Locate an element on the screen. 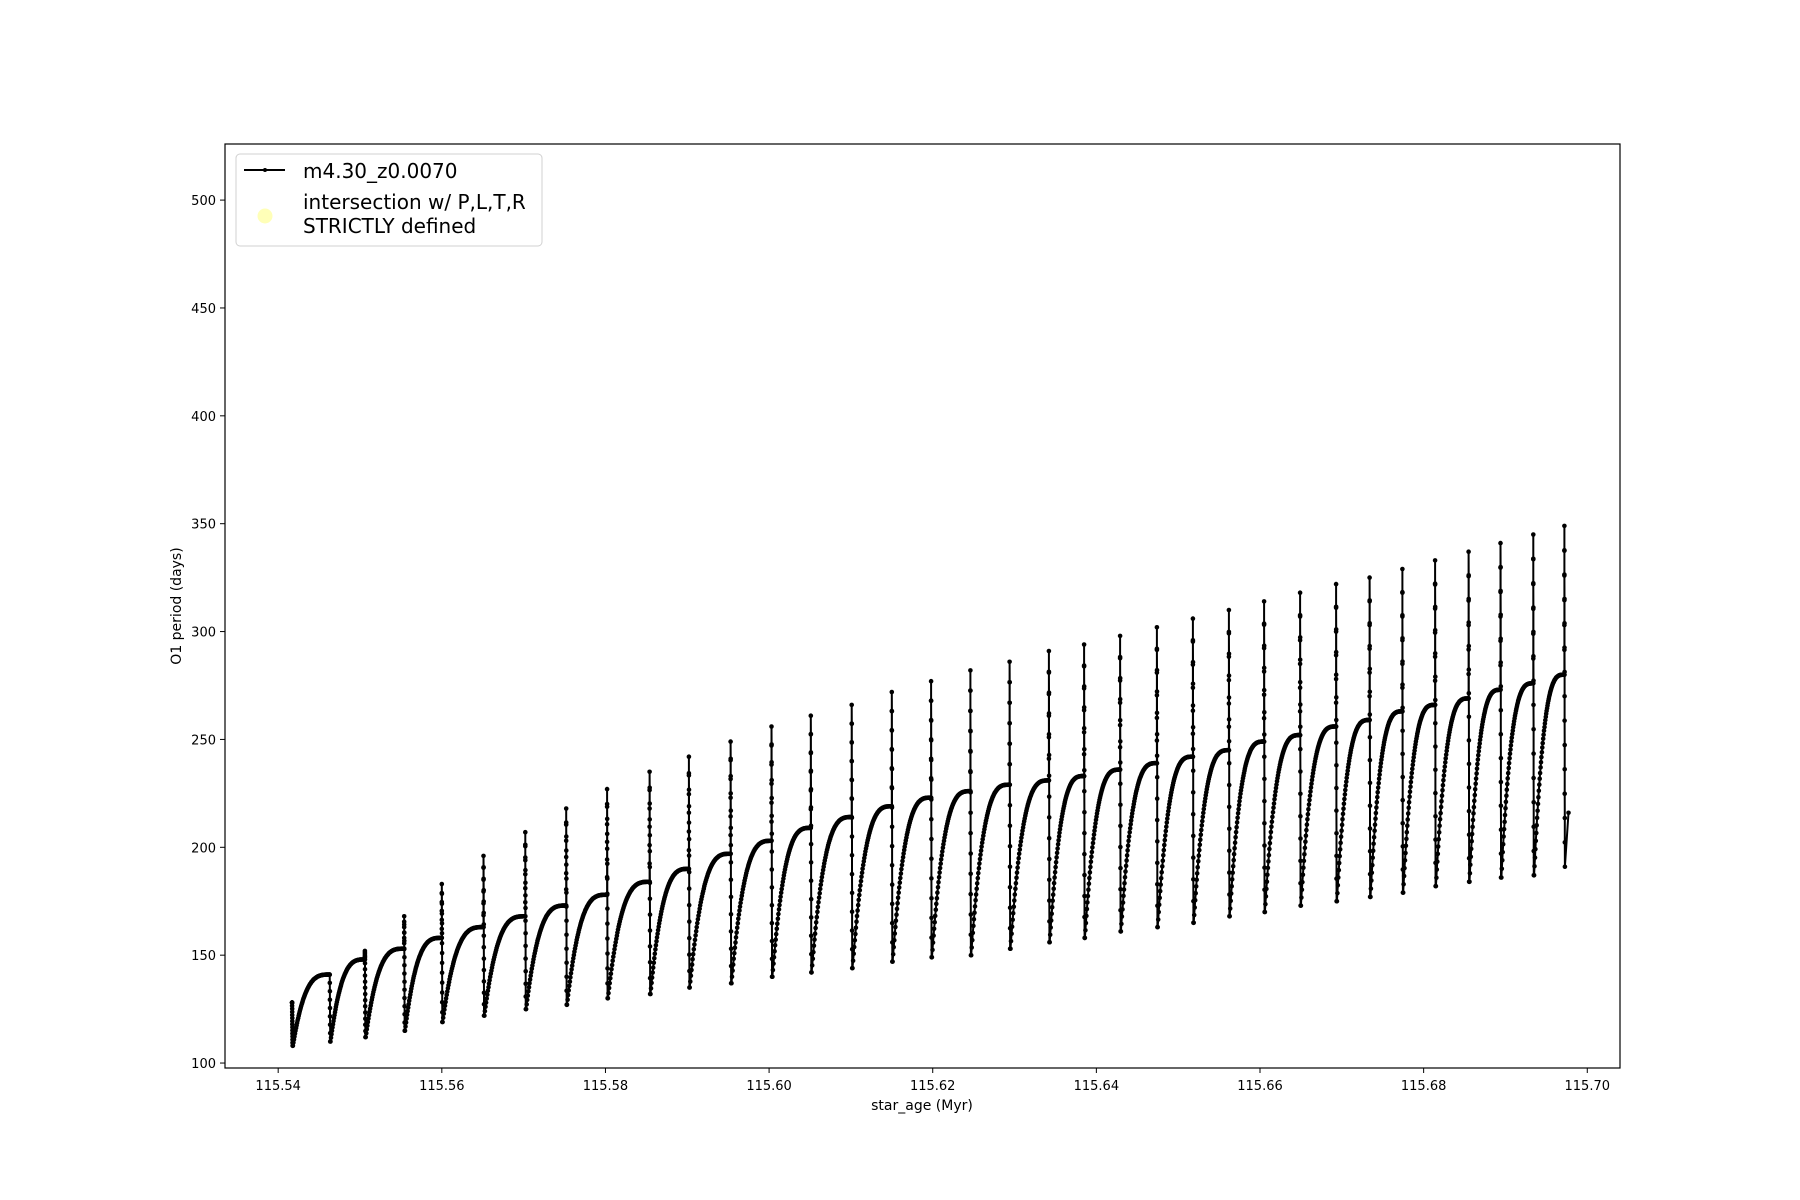  x-tick-label: 115.60 is located at coordinates (769, 1086).